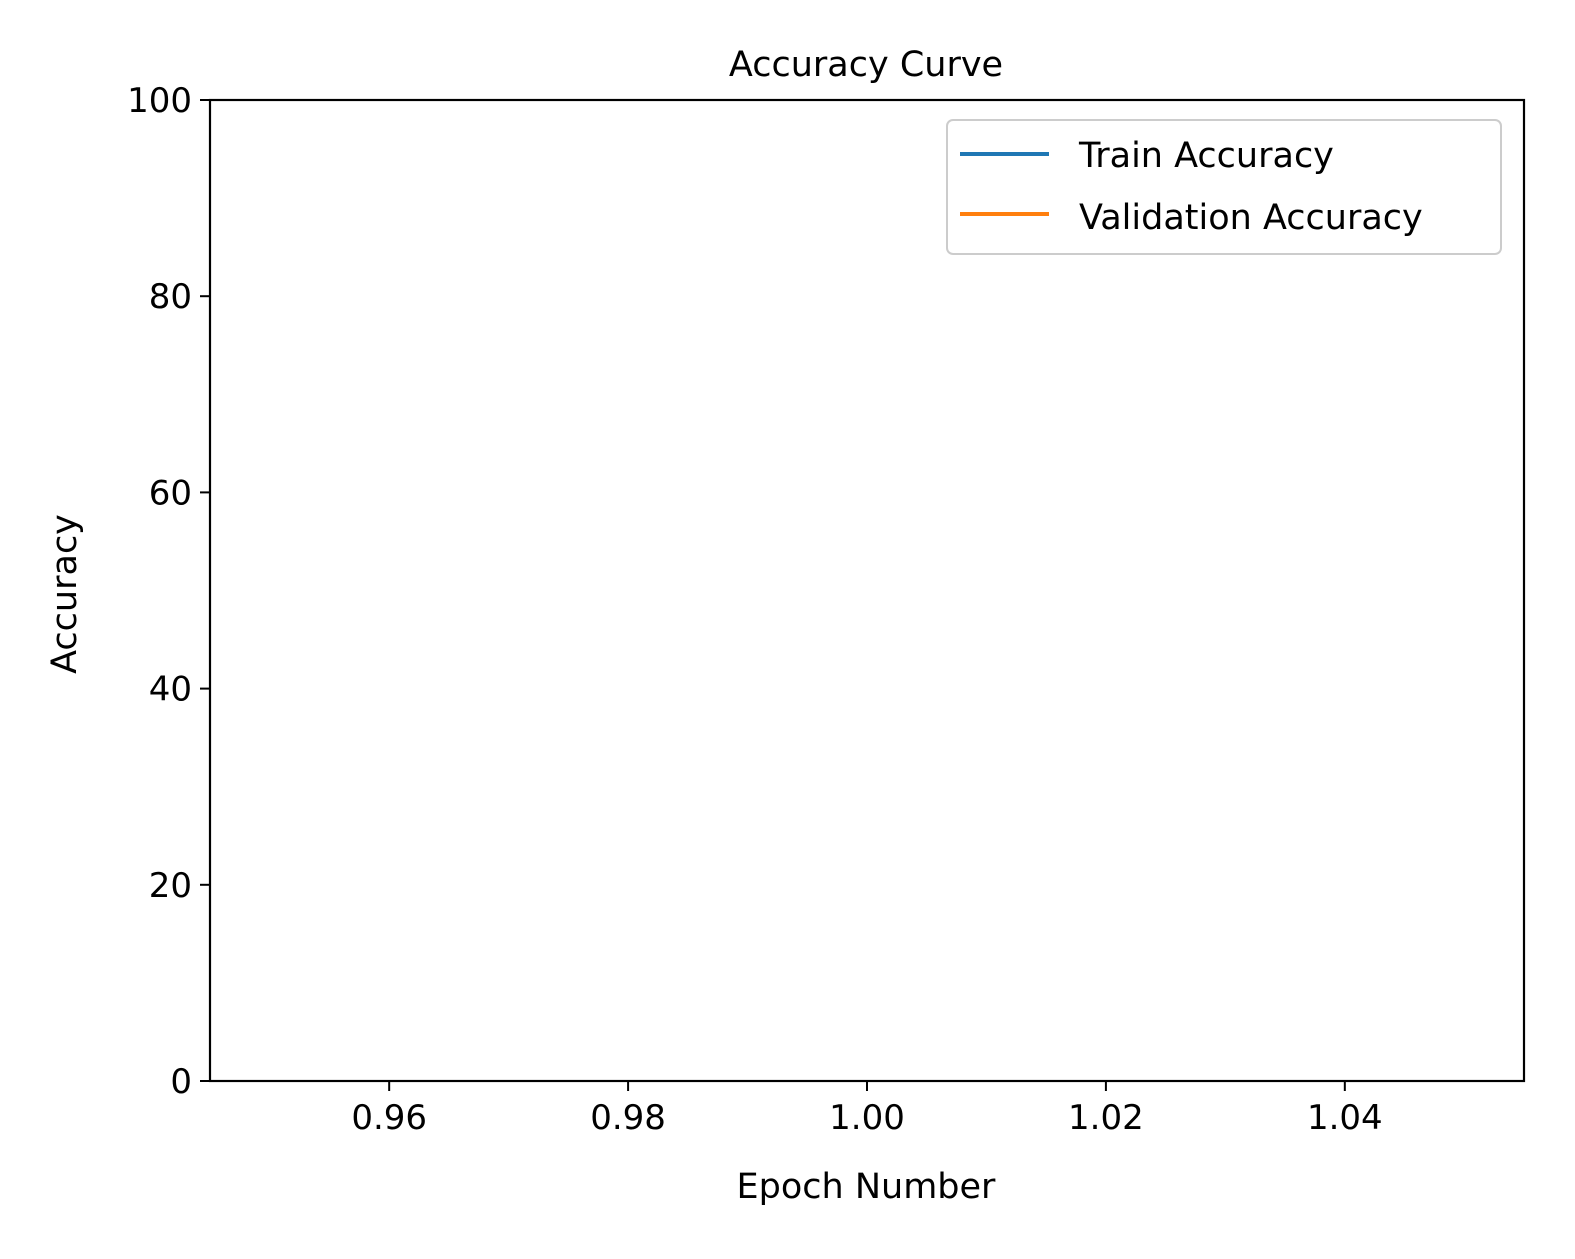  What do you see at coordinates (65, 594) in the screenshot?
I see `y-axis-label: Accuracy` at bounding box center [65, 594].